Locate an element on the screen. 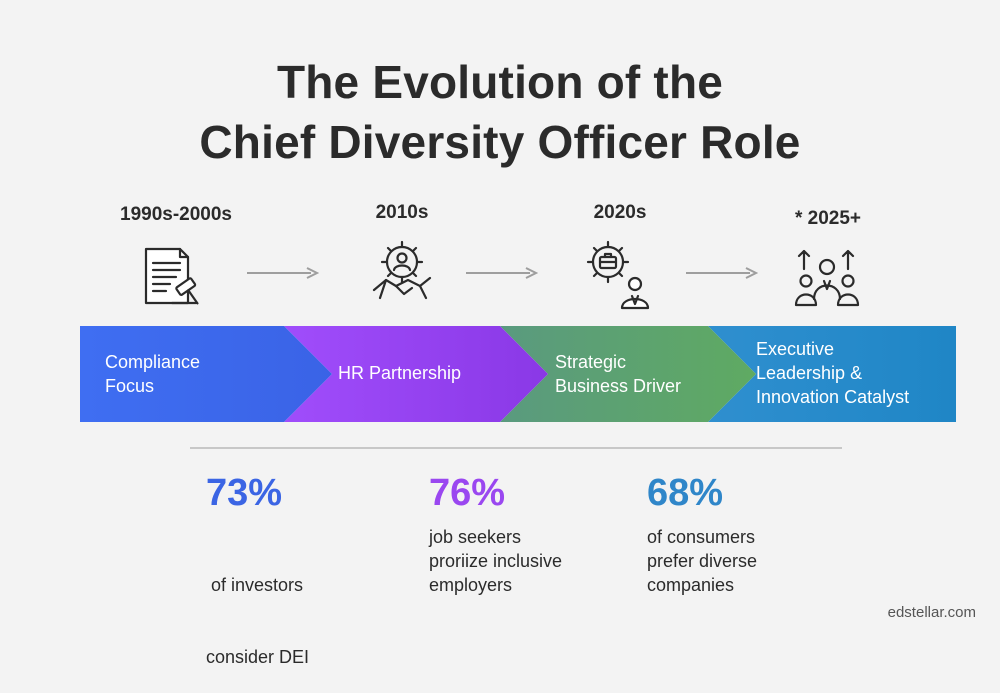  document-gavel-icon is located at coordinates (176, 278).